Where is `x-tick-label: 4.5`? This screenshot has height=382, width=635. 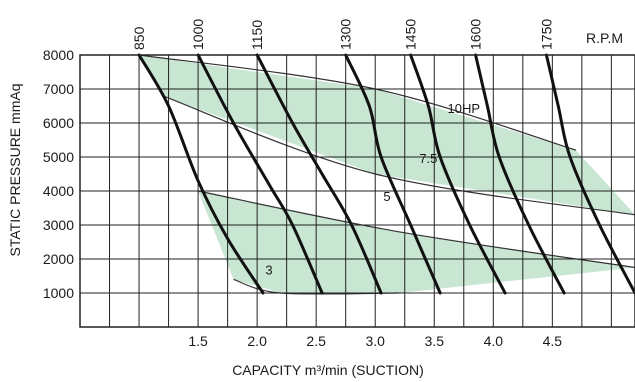
x-tick-label: 4.5 is located at coordinates (553, 341).